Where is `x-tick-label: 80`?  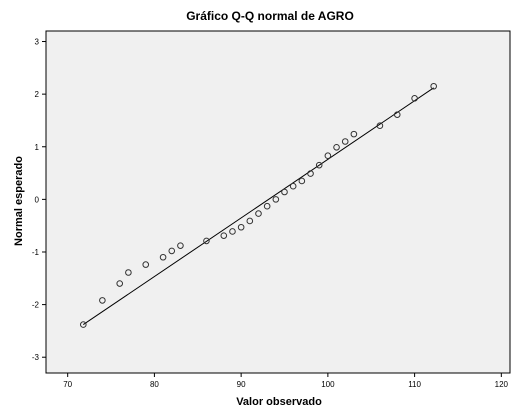 x-tick-label: 80 is located at coordinates (154, 384).